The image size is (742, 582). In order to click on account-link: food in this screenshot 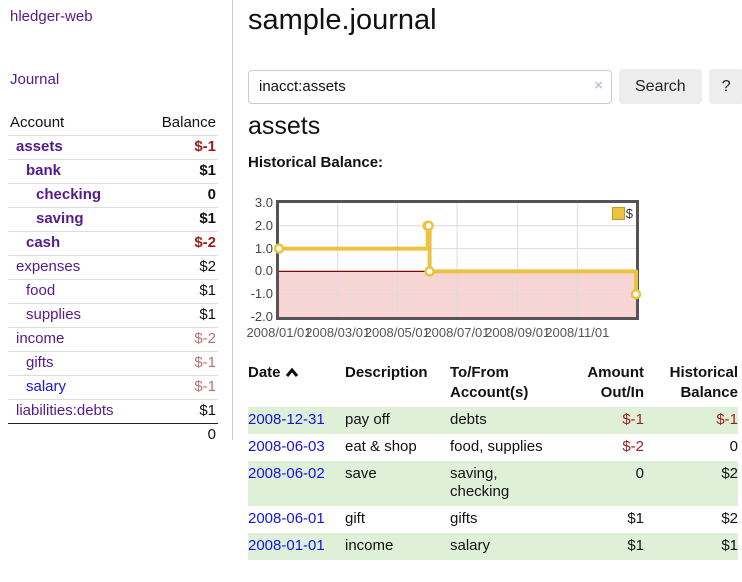, I will do `click(41, 290)`.